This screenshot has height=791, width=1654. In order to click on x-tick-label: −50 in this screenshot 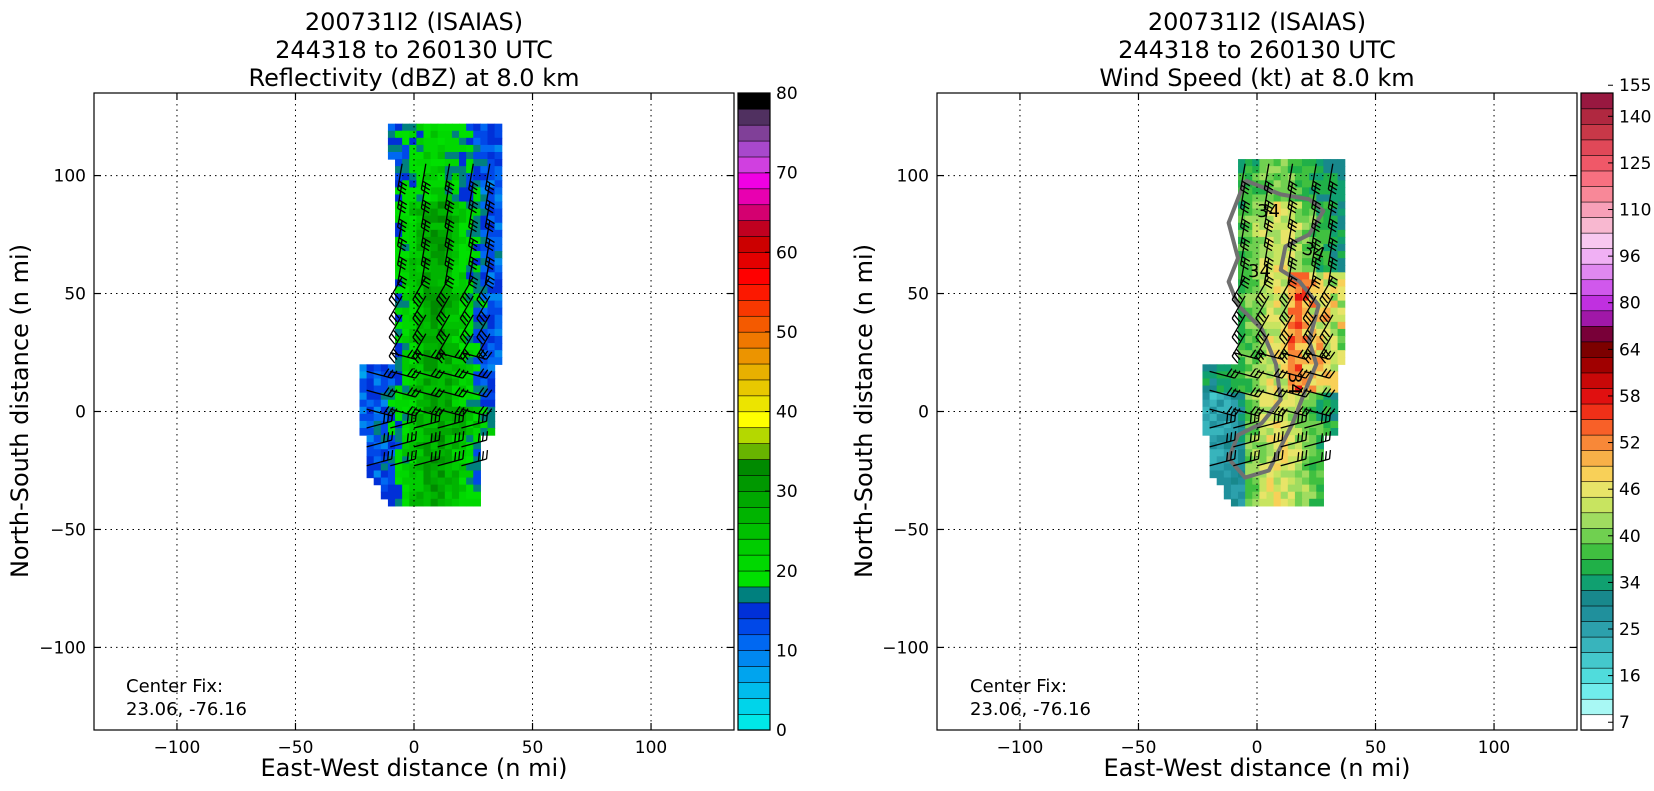, I will do `click(1139, 748)`.